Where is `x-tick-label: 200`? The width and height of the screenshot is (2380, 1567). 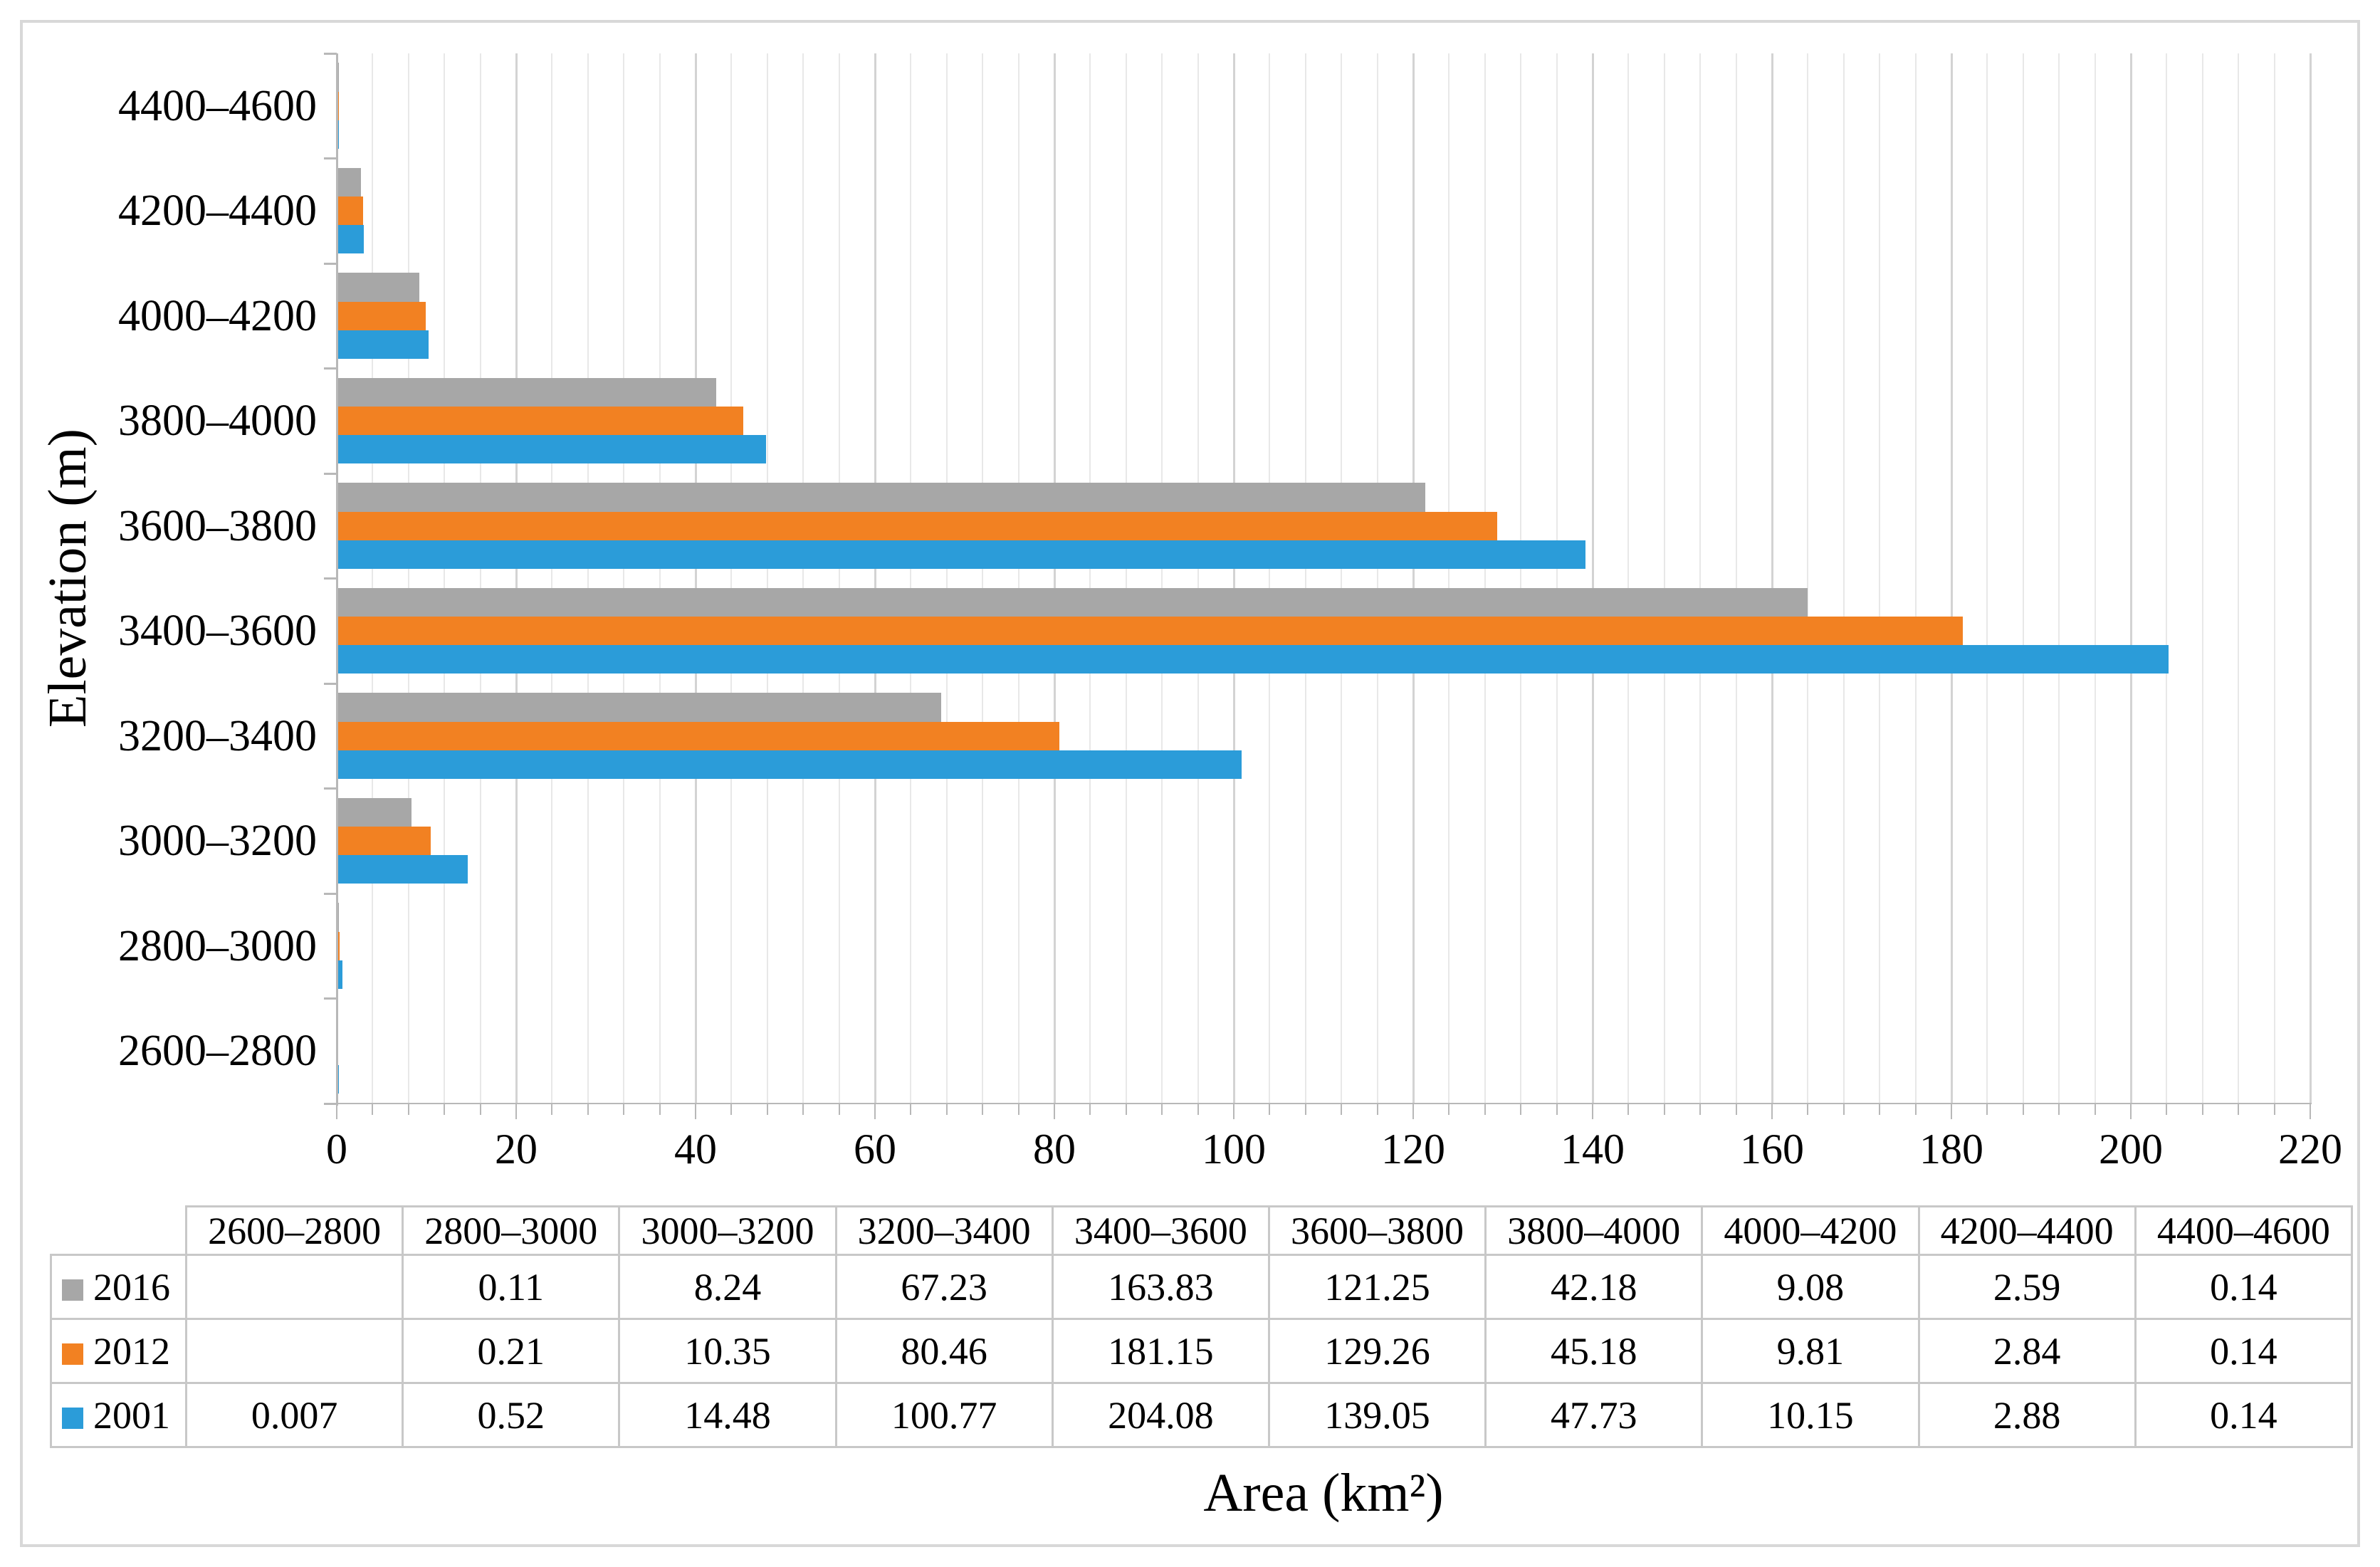
x-tick-label: 200 is located at coordinates (2131, 1149).